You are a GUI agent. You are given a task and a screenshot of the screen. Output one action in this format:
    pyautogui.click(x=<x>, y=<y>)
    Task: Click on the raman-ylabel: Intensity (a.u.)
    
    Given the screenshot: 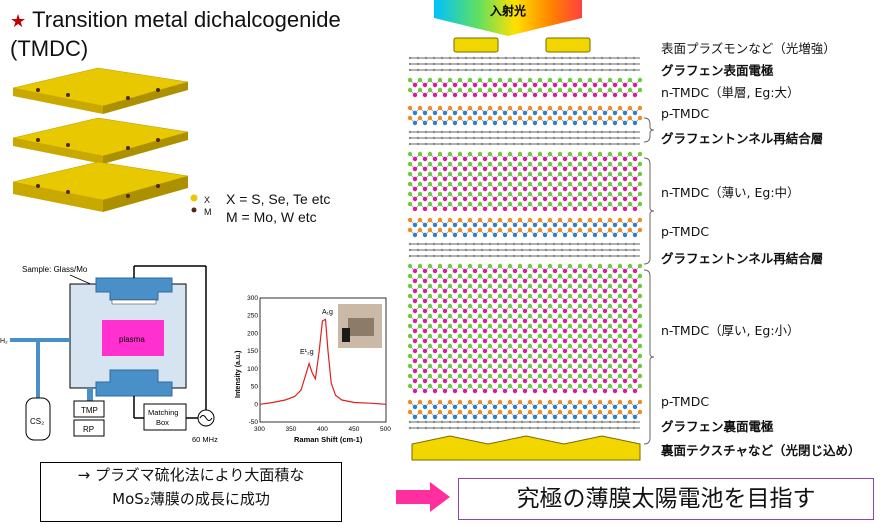 What is the action you would take?
    pyautogui.click(x=238, y=374)
    